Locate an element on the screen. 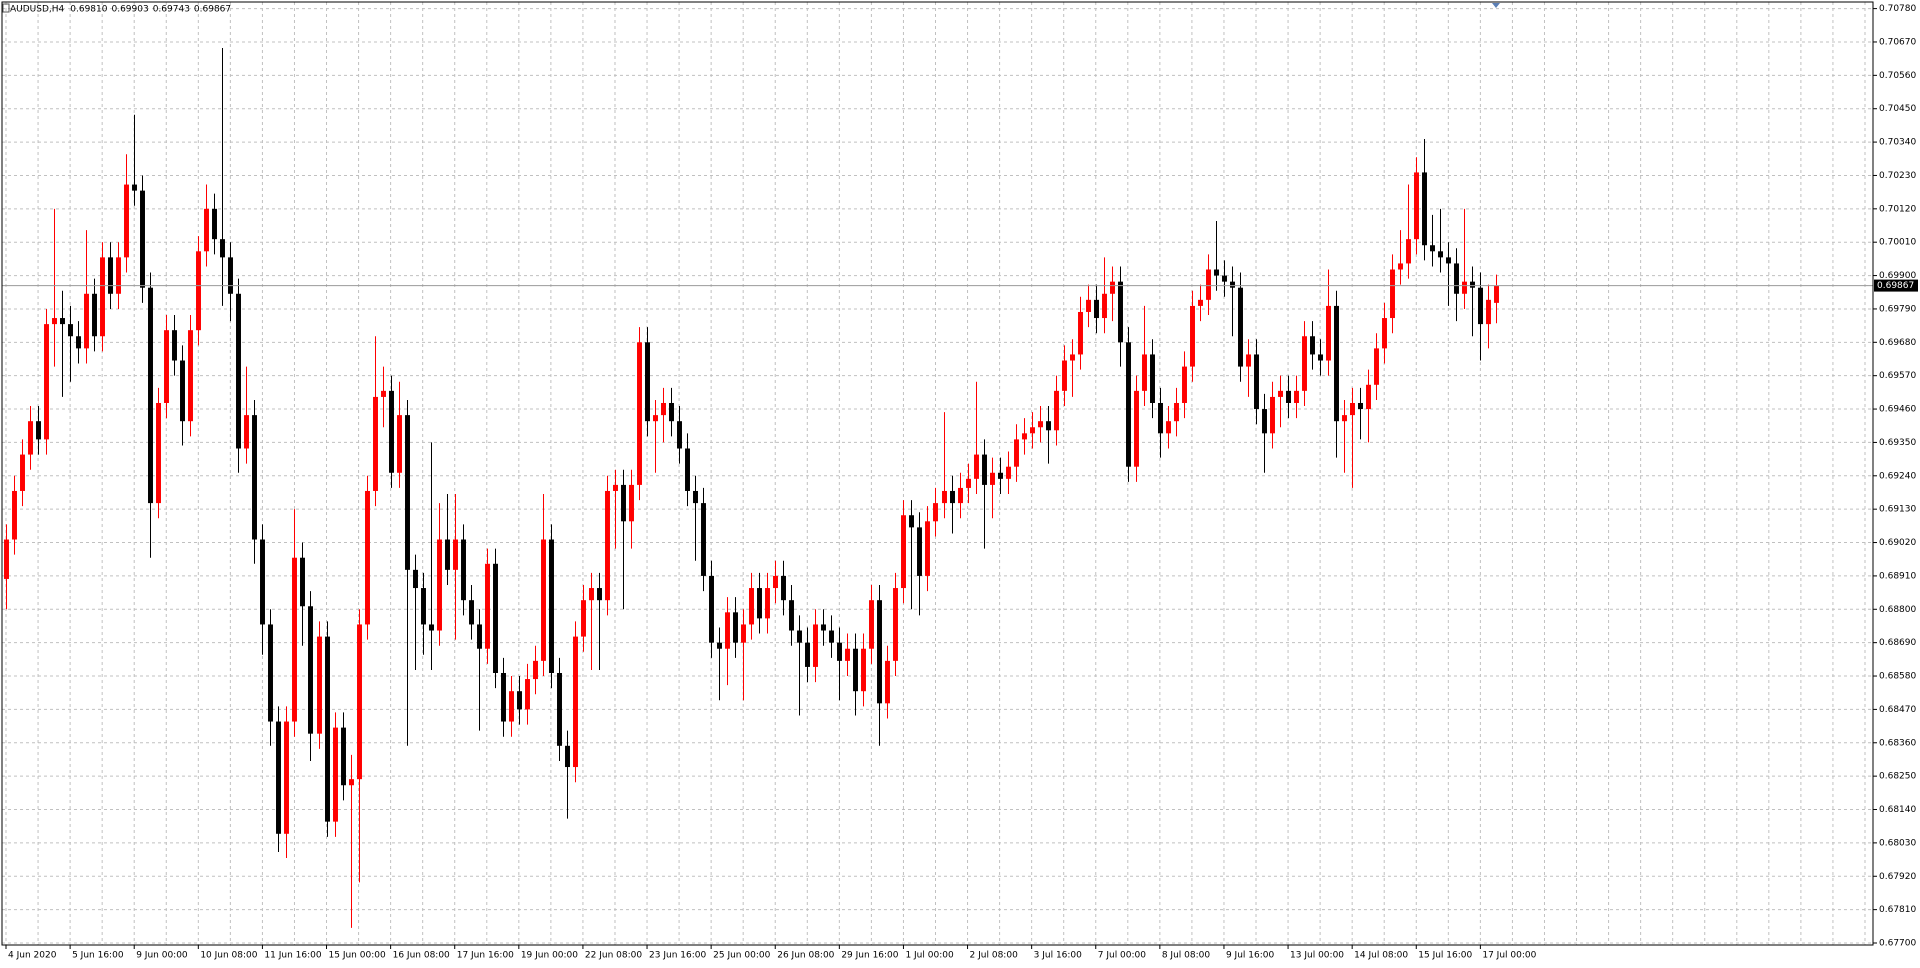 This screenshot has width=1920, height=968. y-tick-label: 0.68030 is located at coordinates (1897, 843).